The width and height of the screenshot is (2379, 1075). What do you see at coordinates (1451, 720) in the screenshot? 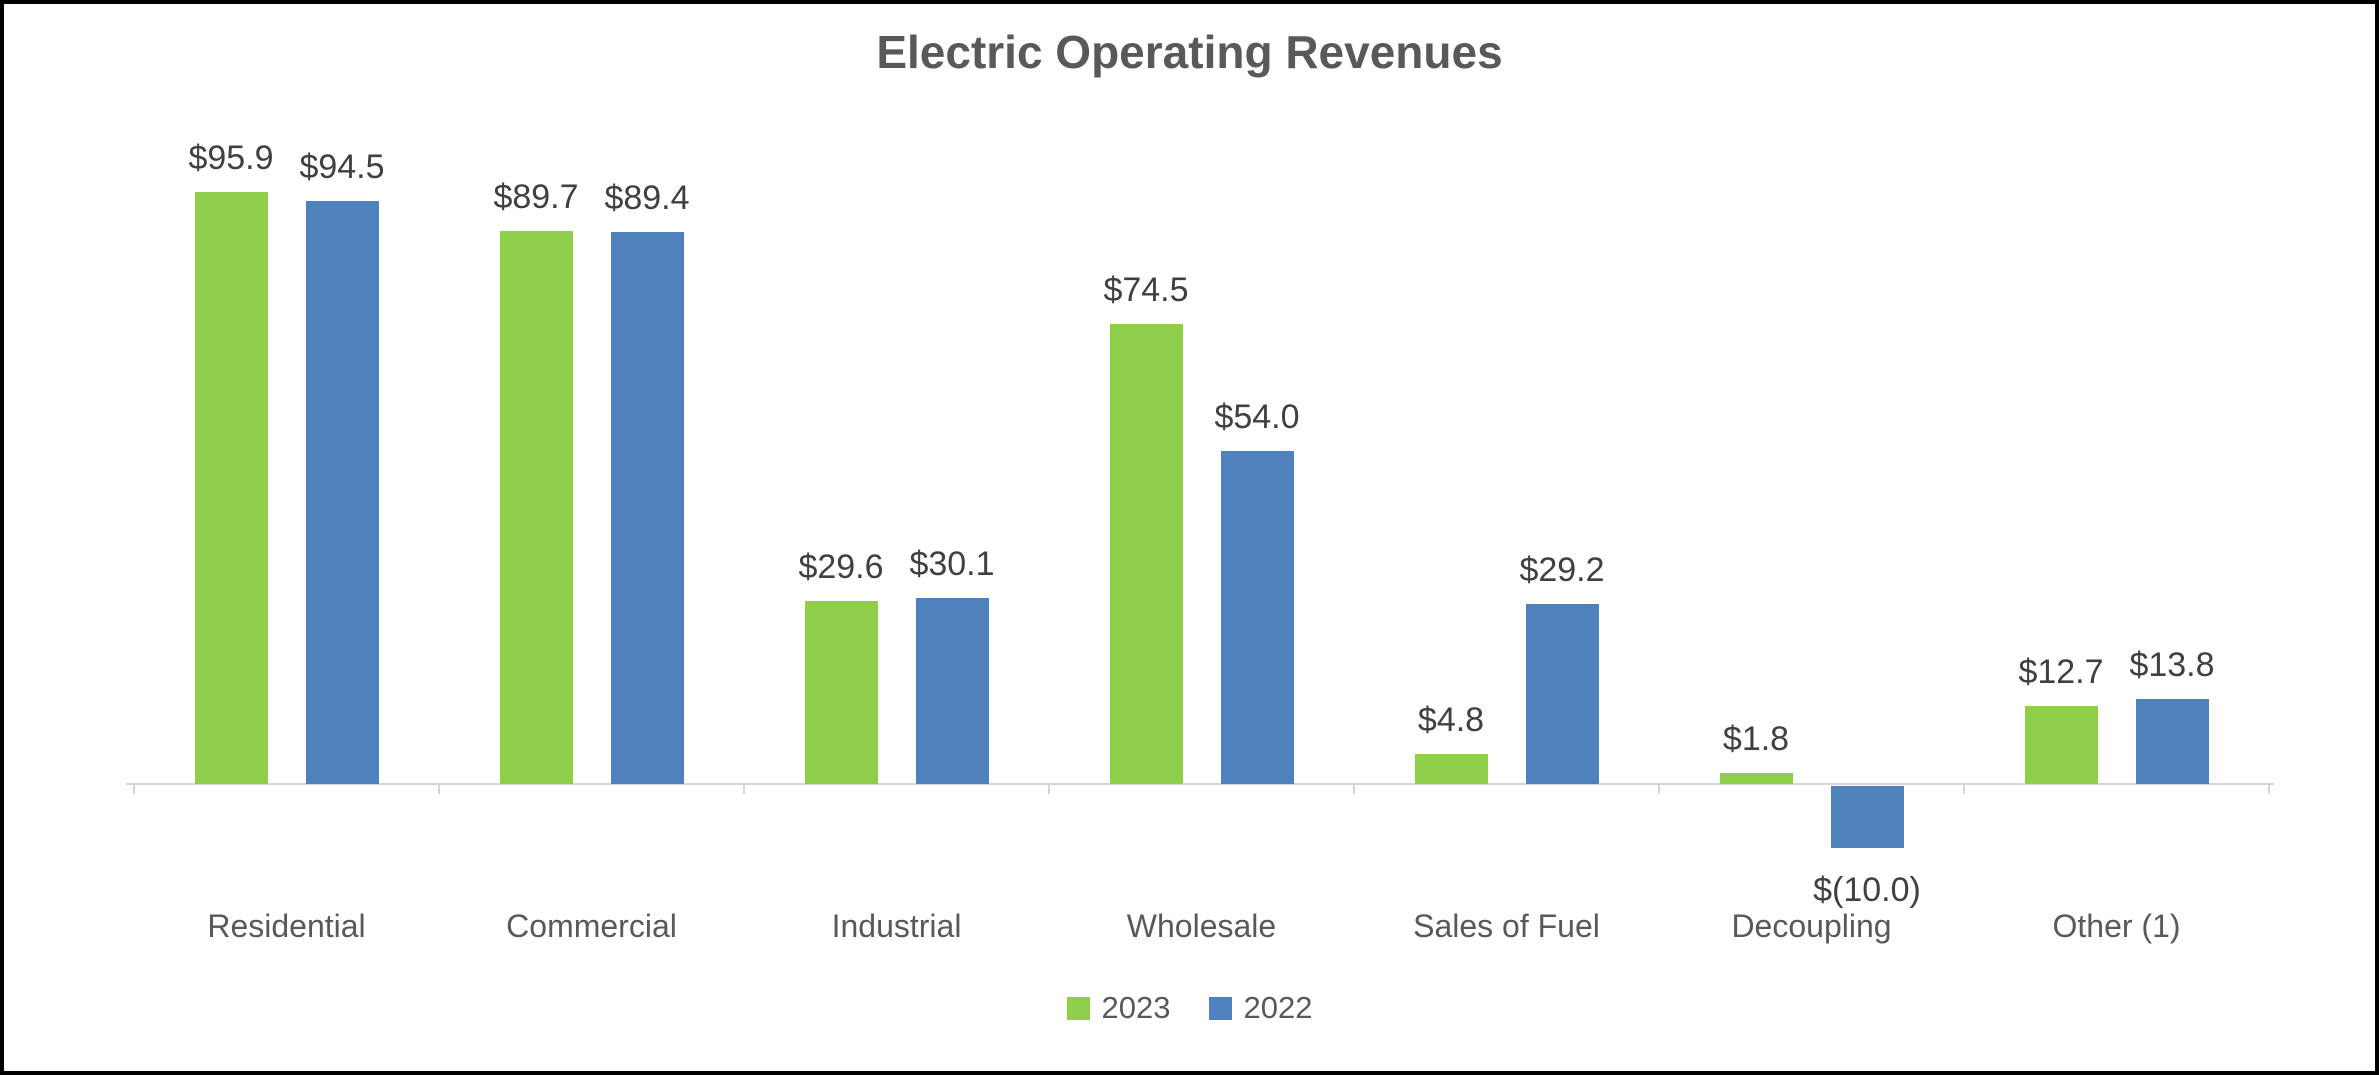
I see `bar-value-label: $4.8` at bounding box center [1451, 720].